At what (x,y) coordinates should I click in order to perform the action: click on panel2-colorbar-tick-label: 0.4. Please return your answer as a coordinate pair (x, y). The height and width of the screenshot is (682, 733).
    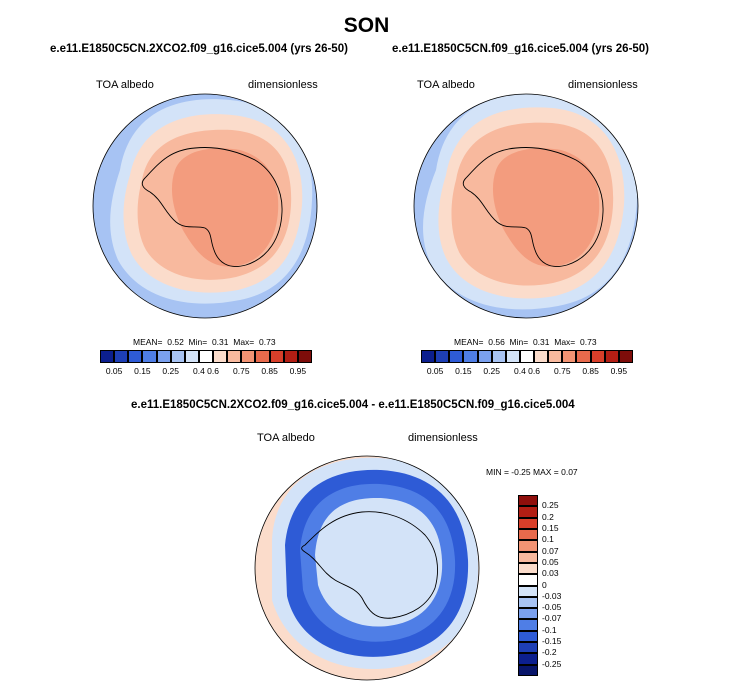
    Looking at the image, I should click on (520, 371).